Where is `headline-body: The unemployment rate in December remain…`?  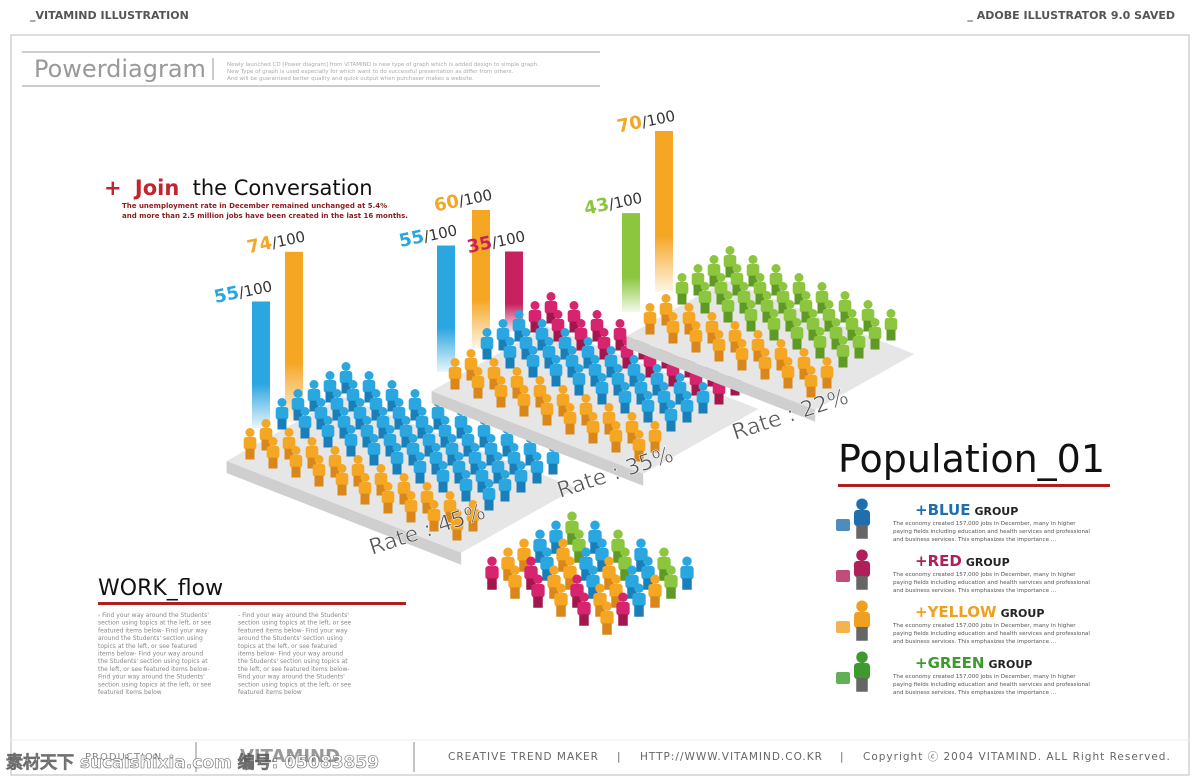
headline-body: The unemployment rate in December remain… is located at coordinates (254, 206).